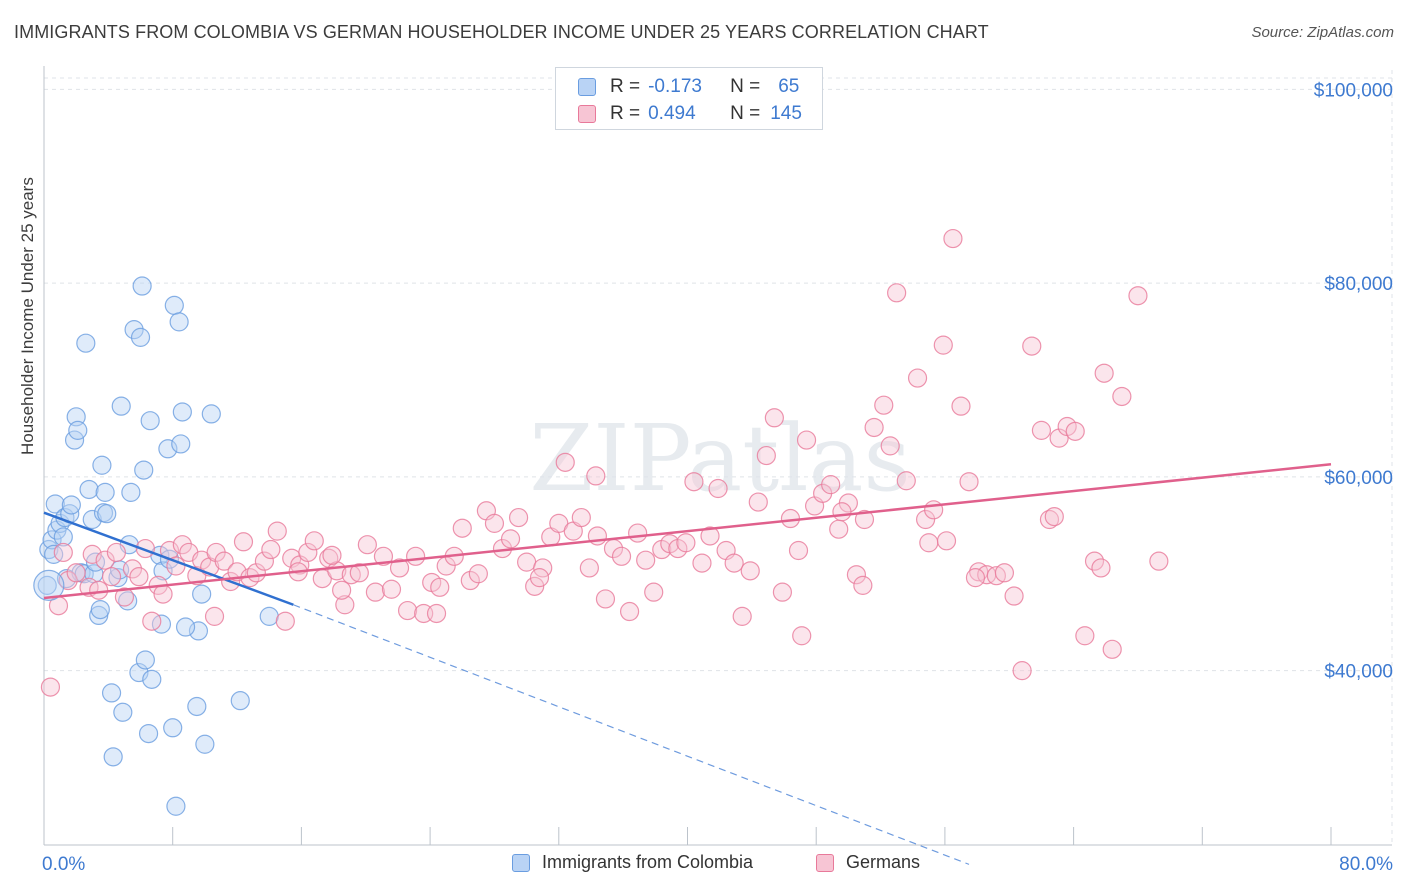 The height and width of the screenshot is (892, 1406). Describe the element at coordinates (49, 585) in the screenshot. I see `colombia-point-large` at that location.